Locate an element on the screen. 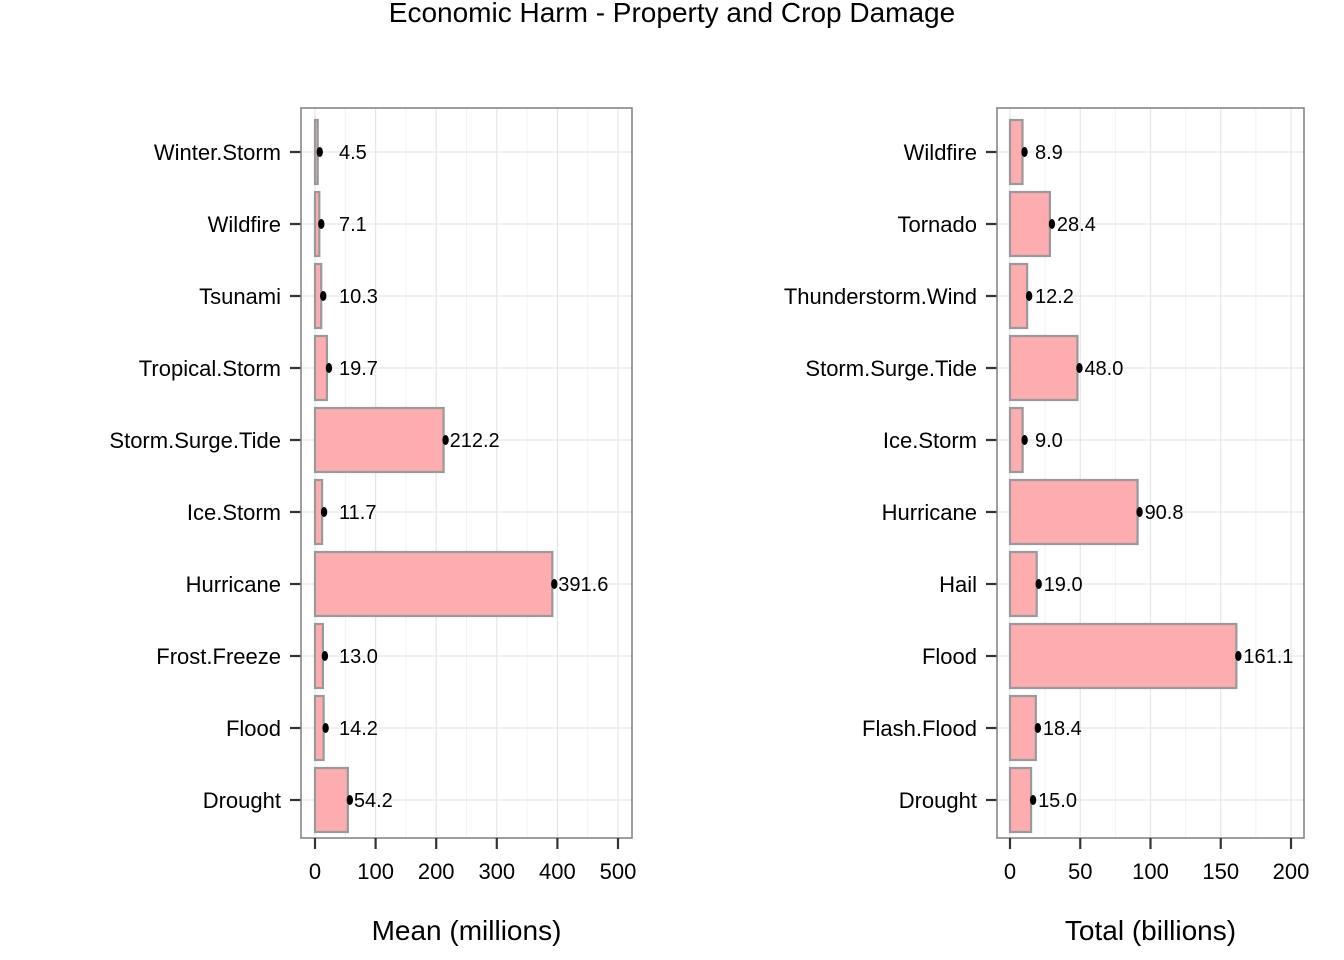 This screenshot has height=960, width=1344. mean-category-label: Winter.Storm is located at coordinates (217, 152).